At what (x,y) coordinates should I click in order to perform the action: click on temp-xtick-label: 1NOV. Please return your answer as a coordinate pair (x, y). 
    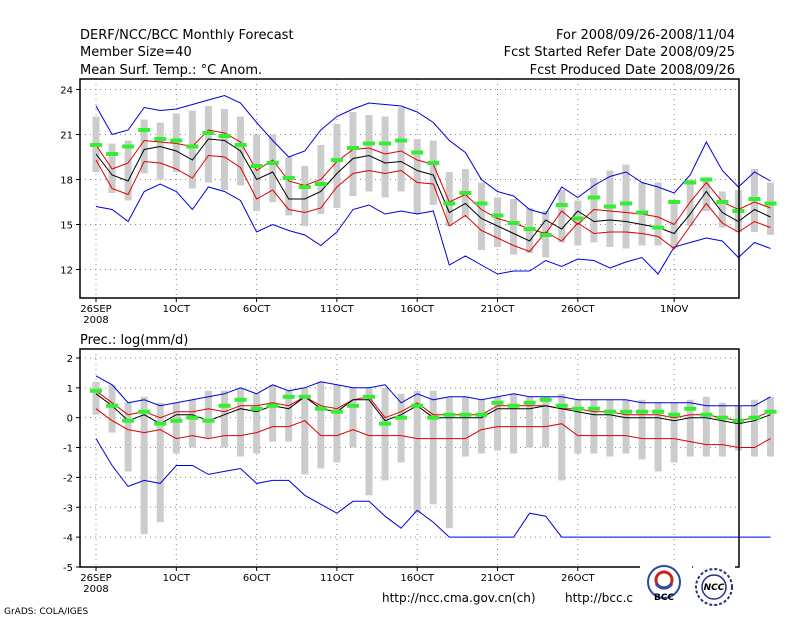
    Looking at the image, I should click on (674, 309).